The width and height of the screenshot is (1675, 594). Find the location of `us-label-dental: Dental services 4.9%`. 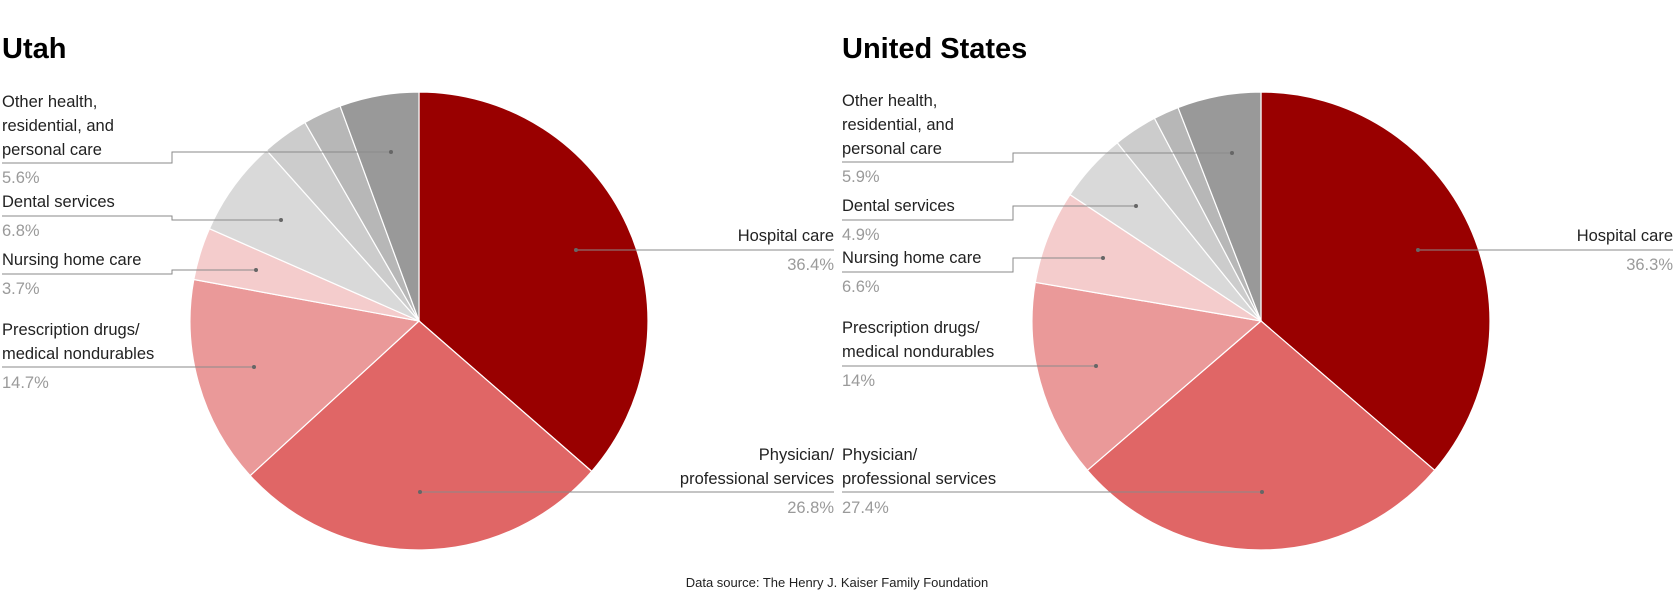

us-label-dental: Dental services 4.9% is located at coordinates (898, 220).